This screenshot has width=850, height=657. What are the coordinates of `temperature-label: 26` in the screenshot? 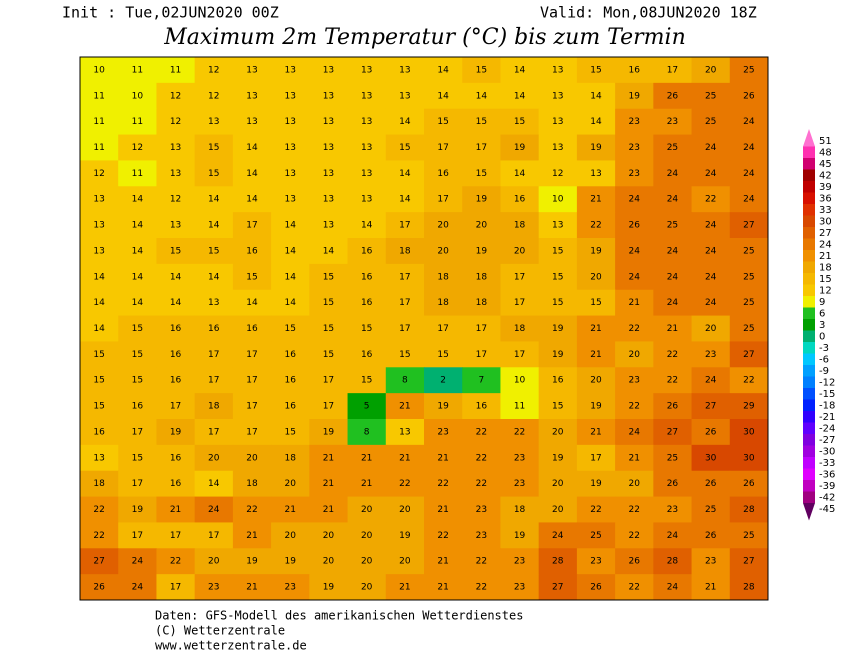 It's located at (673, 407).